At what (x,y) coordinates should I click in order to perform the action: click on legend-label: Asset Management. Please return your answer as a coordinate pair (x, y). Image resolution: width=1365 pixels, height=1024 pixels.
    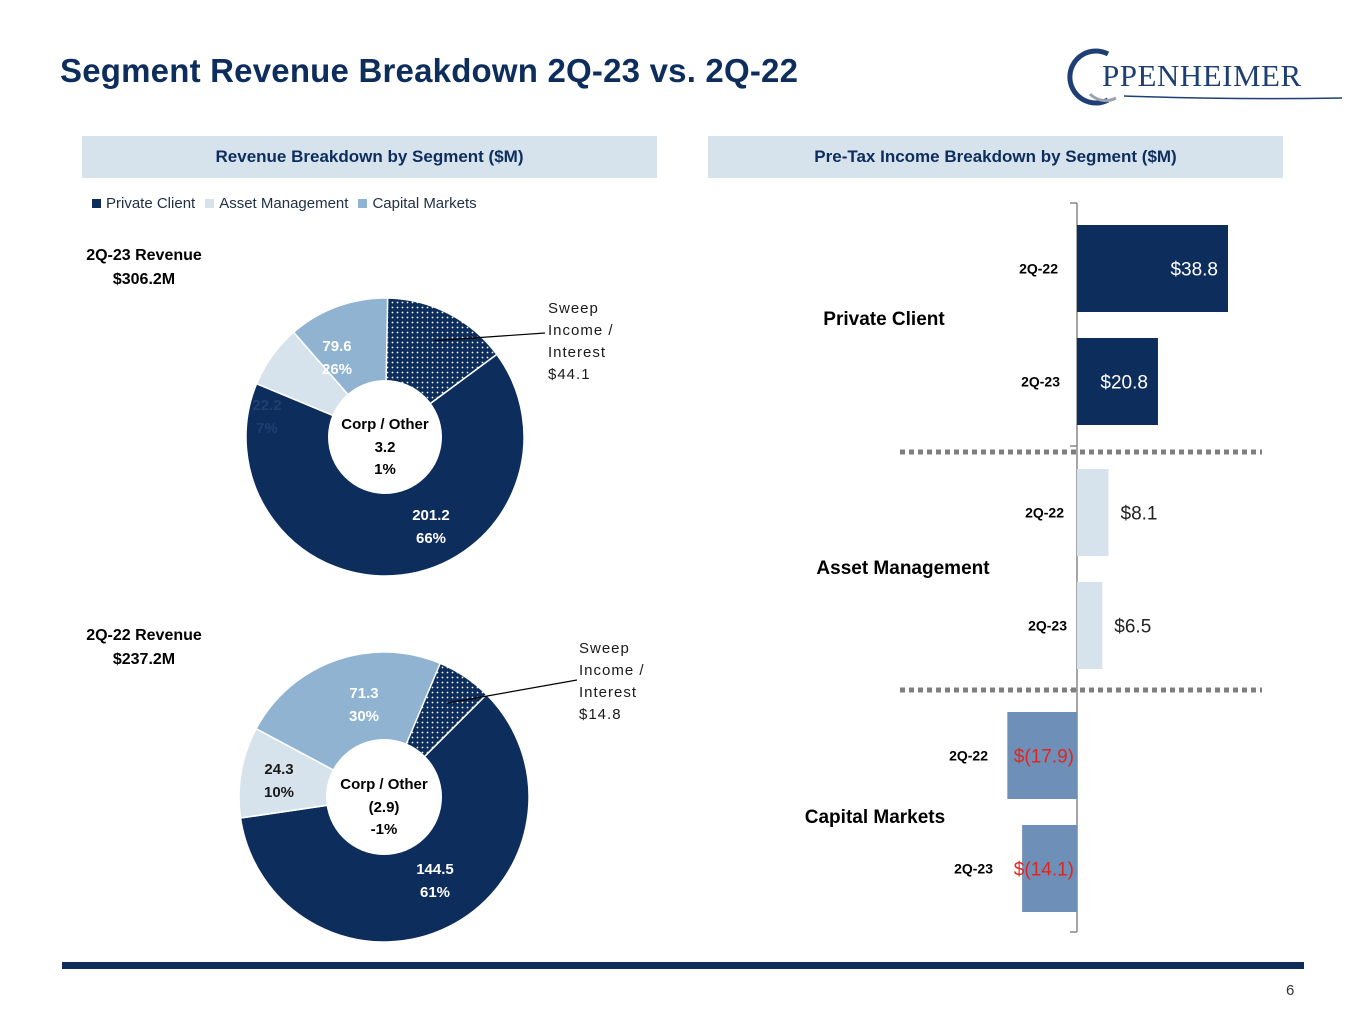
    Looking at the image, I should click on (284, 203).